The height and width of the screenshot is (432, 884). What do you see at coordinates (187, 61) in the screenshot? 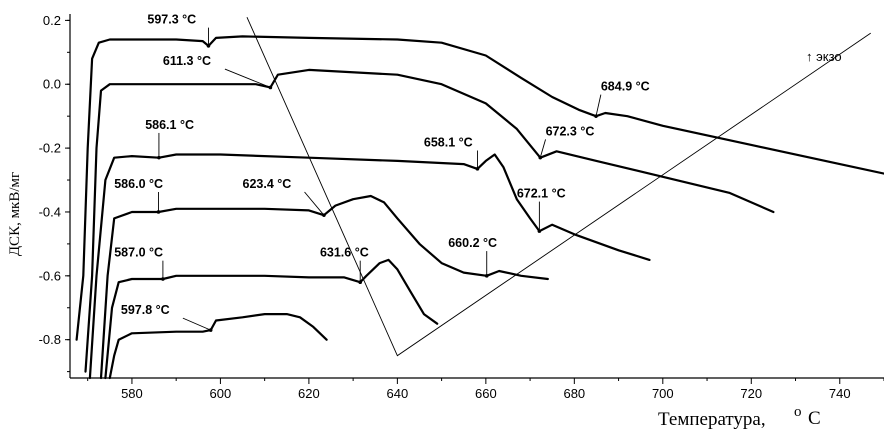
I see `peak-annotation-label: 611.3 °C` at bounding box center [187, 61].